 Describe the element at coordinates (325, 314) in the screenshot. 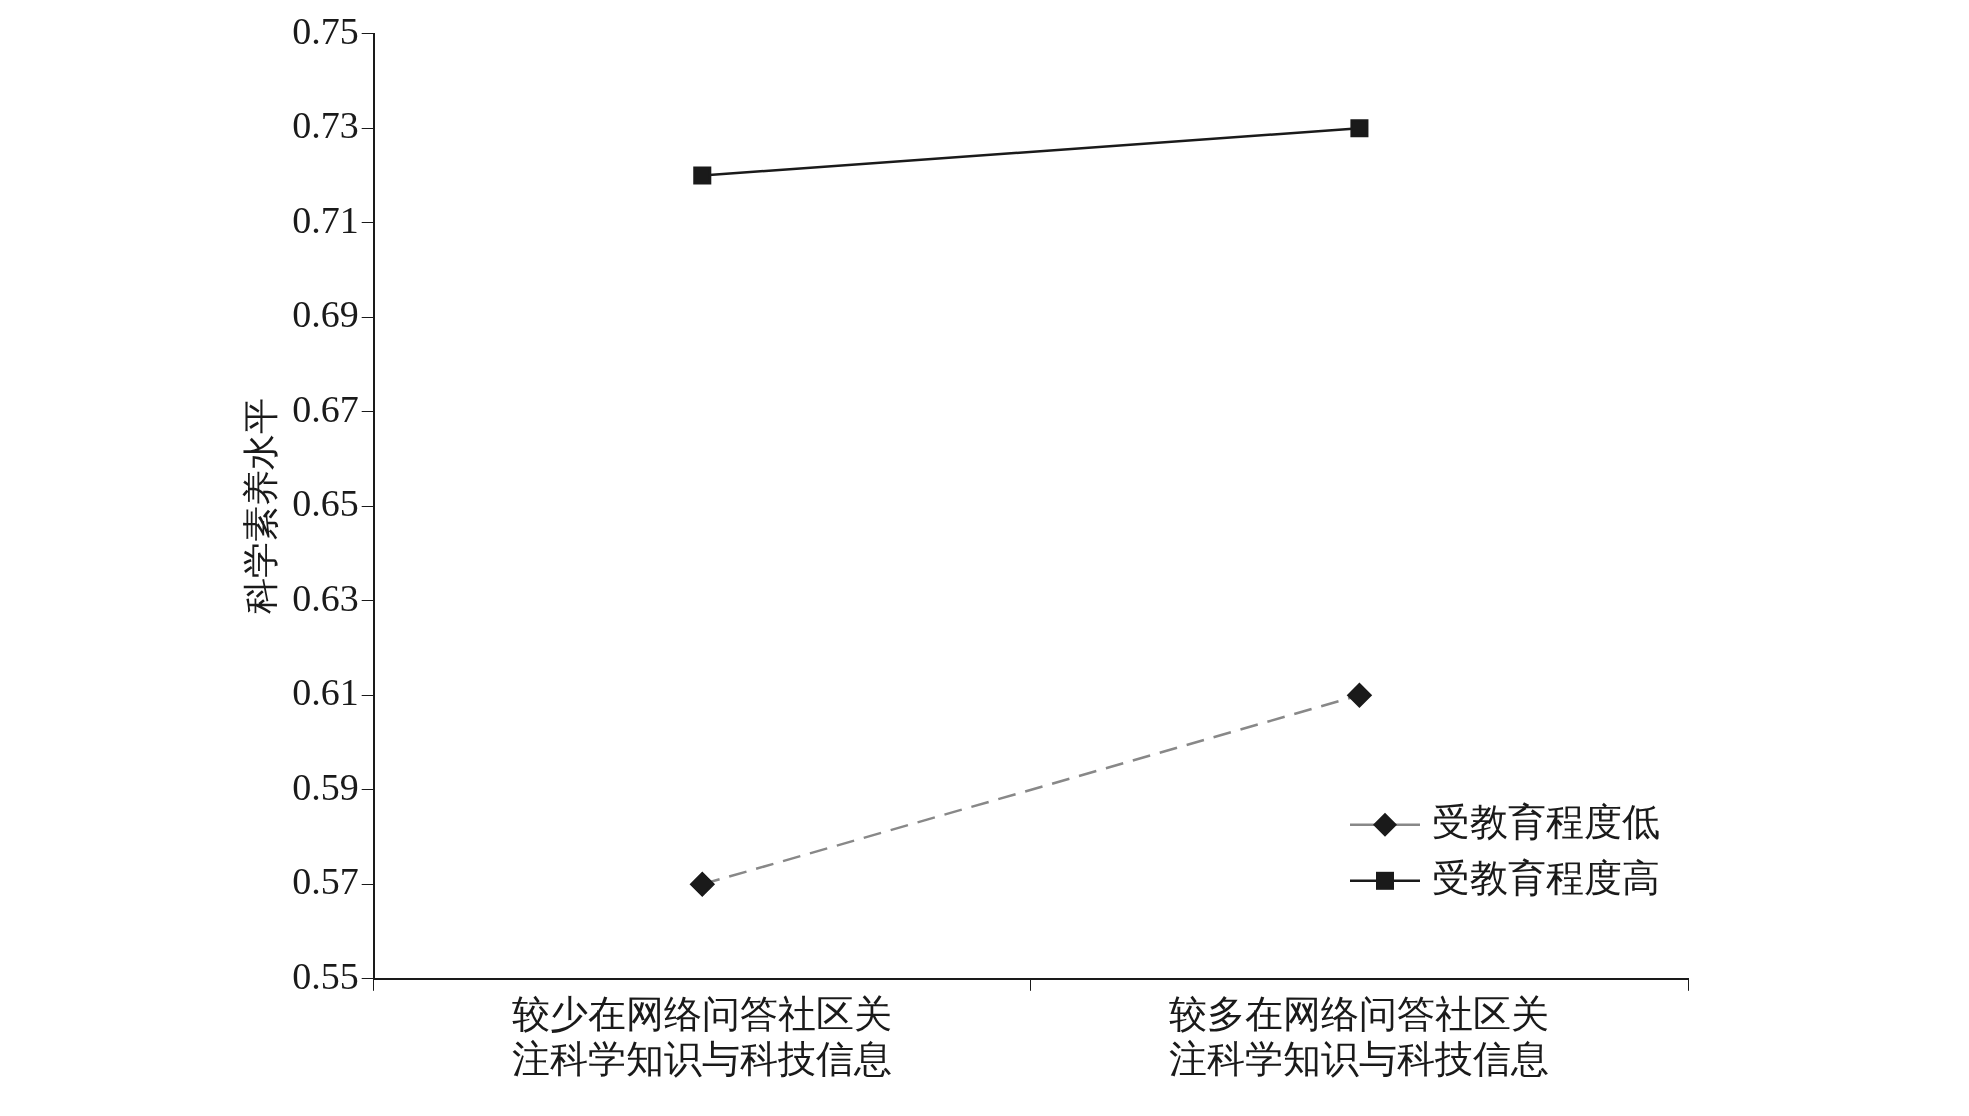

I see `y-tick-label: 0.69` at that location.